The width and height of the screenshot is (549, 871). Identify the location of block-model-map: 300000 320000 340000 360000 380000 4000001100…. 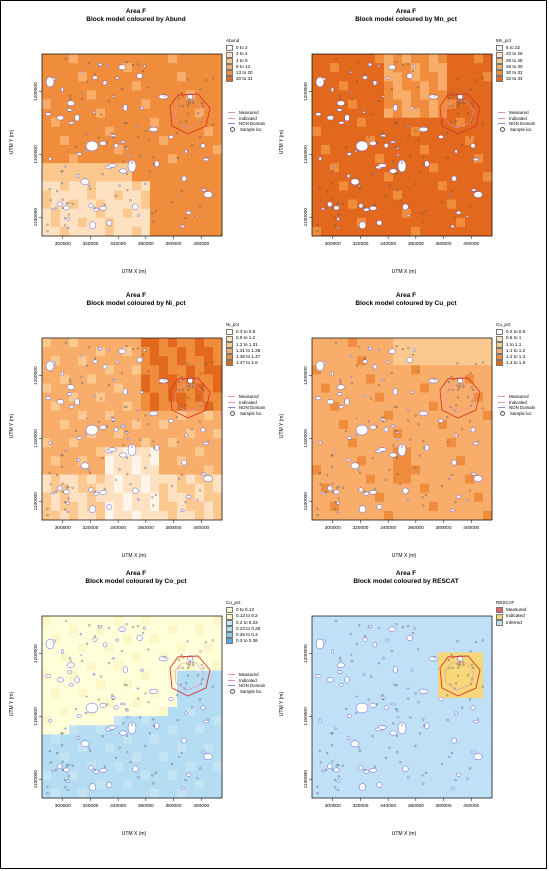
(128, 150).